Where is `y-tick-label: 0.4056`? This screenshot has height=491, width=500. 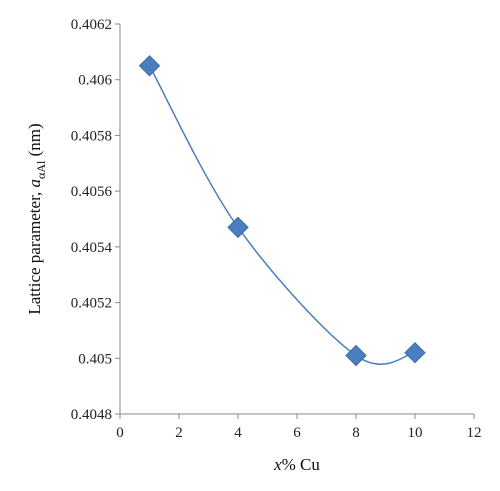
y-tick-label: 0.4056 is located at coordinates (92, 192).